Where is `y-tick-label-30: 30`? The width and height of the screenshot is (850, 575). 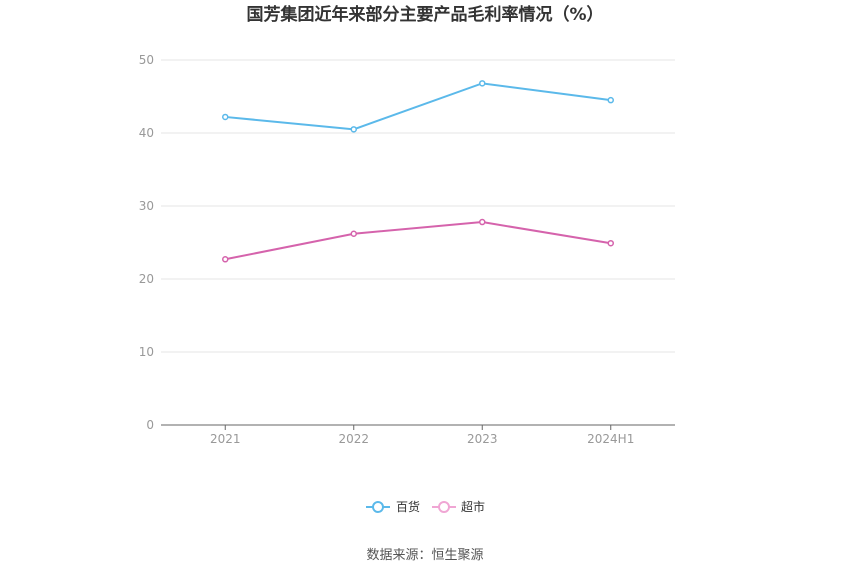
y-tick-label-30: 30 is located at coordinates (146, 206).